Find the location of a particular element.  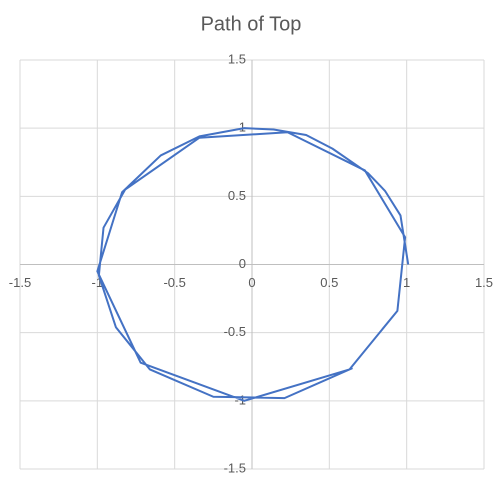

y-tick-label: -0.5 is located at coordinates (235, 331).